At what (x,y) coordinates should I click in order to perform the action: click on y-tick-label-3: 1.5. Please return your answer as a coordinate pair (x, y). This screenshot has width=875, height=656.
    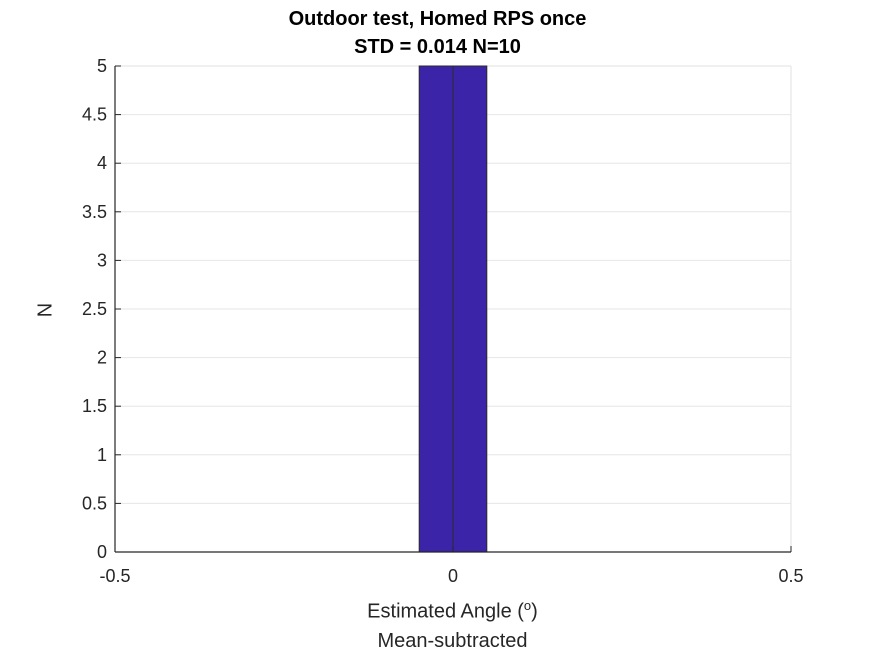
    Looking at the image, I should click on (94, 406).